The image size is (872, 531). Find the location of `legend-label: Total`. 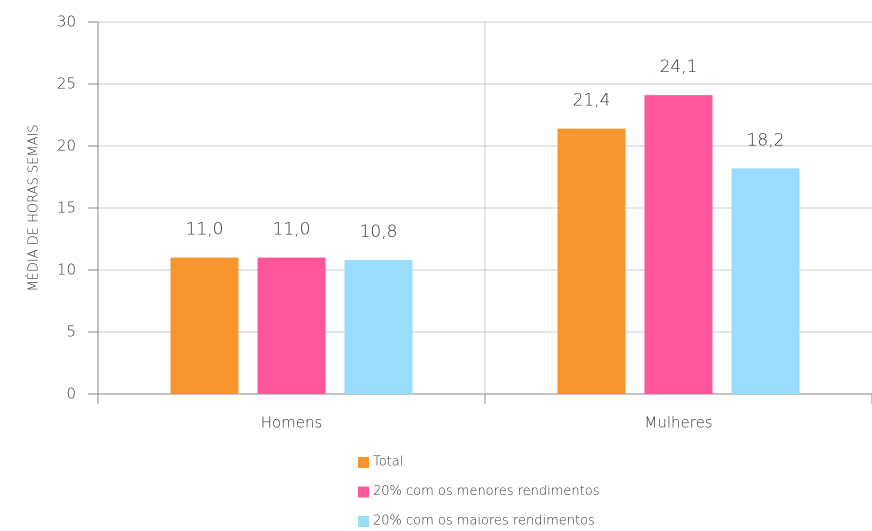

legend-label: Total is located at coordinates (388, 462).